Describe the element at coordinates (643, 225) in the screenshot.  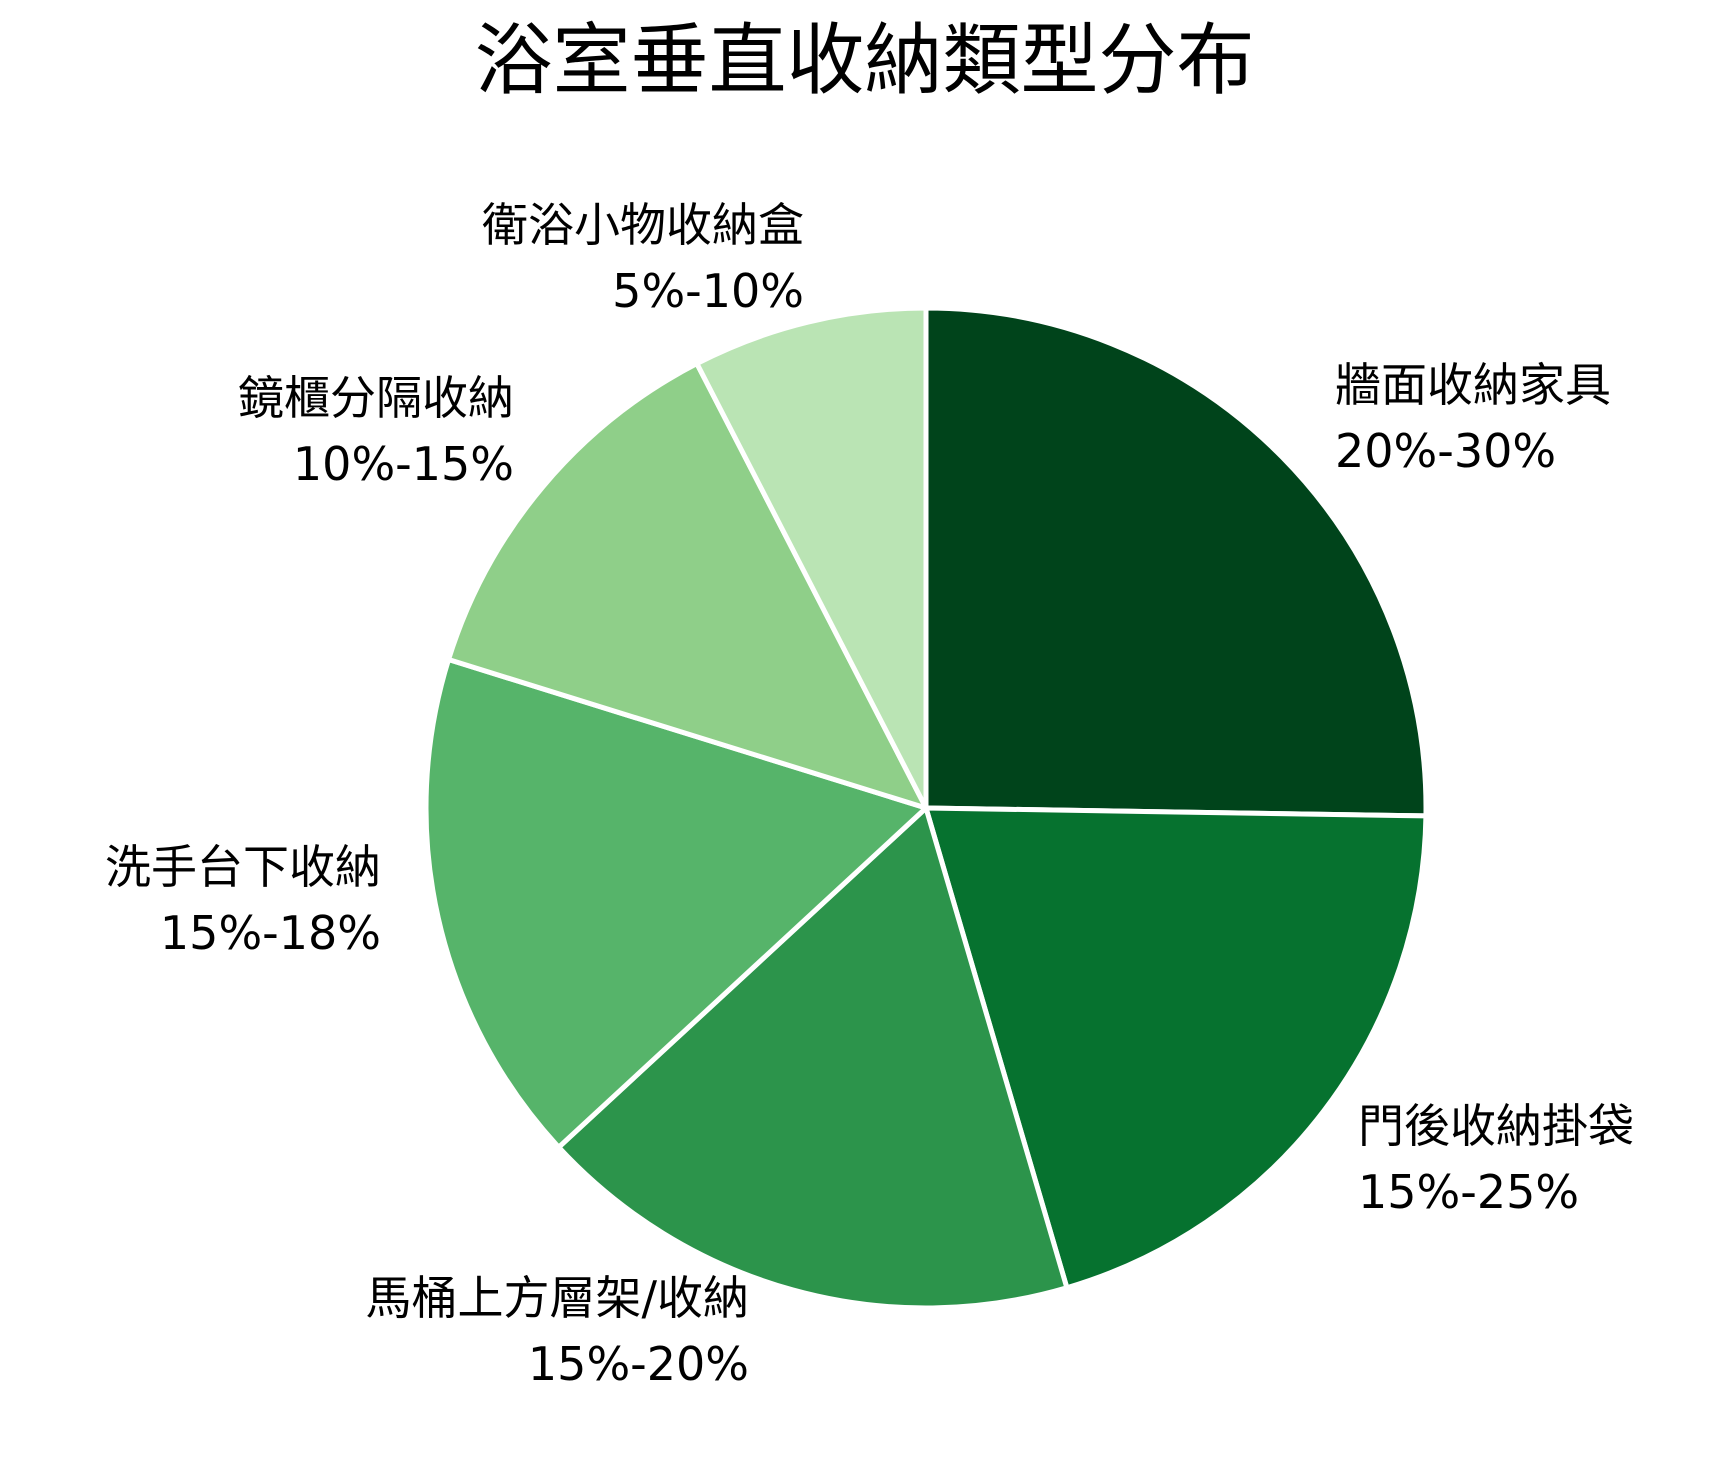
I see `slice-label-name: 衛浴小物收納盒` at that location.